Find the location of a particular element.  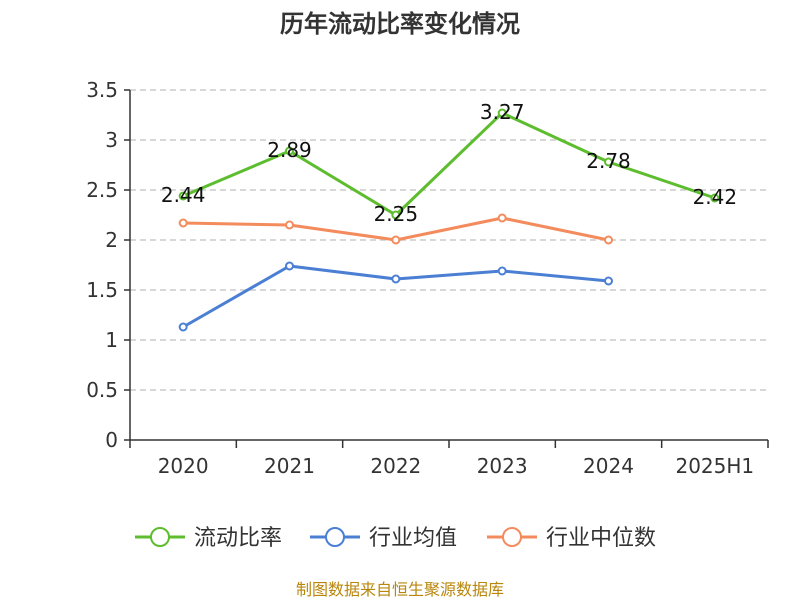

y-tick-label: 3.5 is located at coordinates (102, 90).